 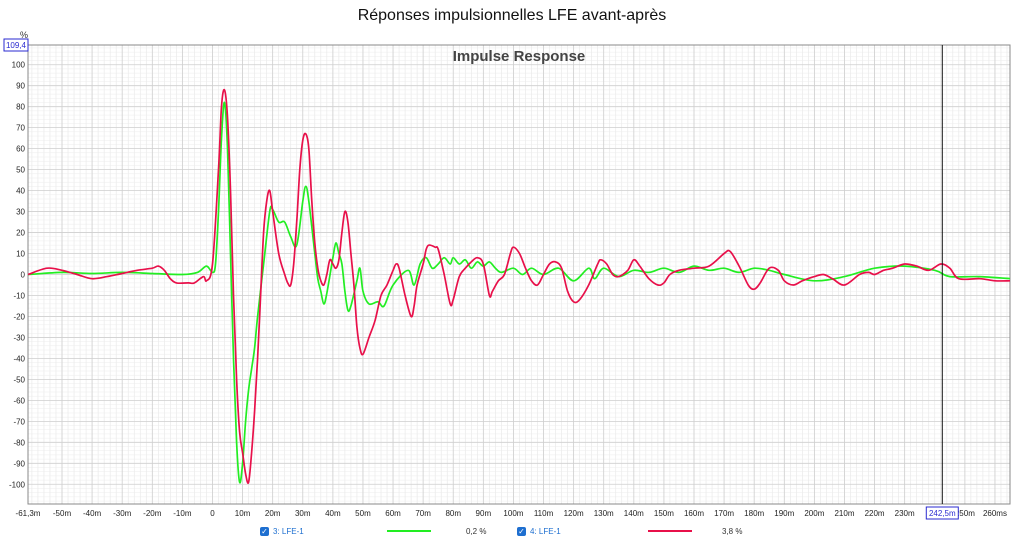 What do you see at coordinates (20, 86) in the screenshot?
I see `y-tick-label: 90` at bounding box center [20, 86].